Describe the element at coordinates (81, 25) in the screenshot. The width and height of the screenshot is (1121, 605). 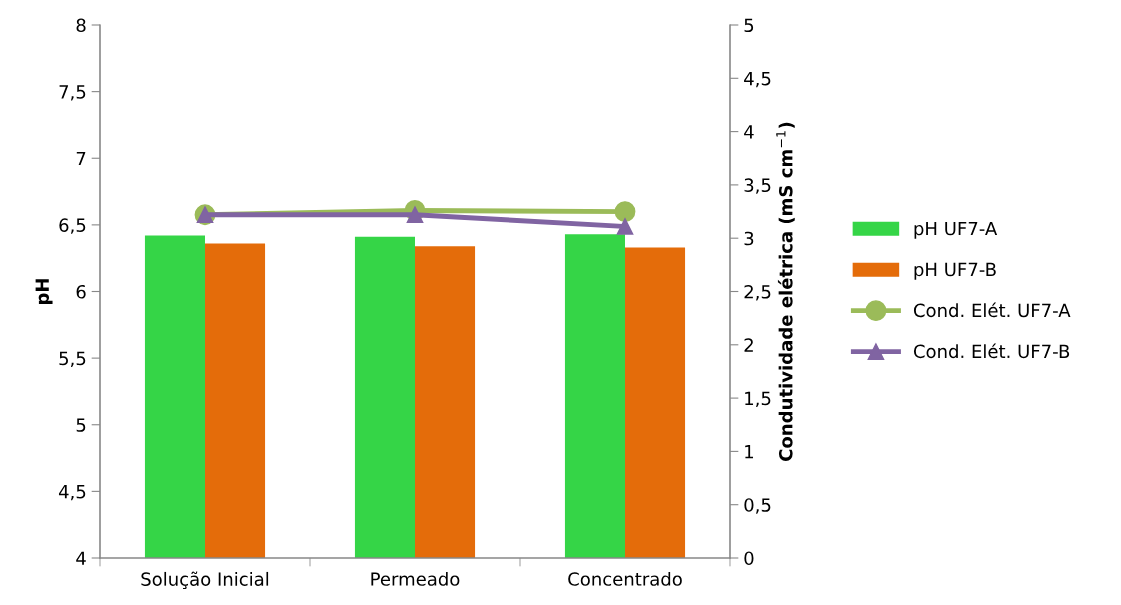
I see `y-tick-label: 8` at that location.